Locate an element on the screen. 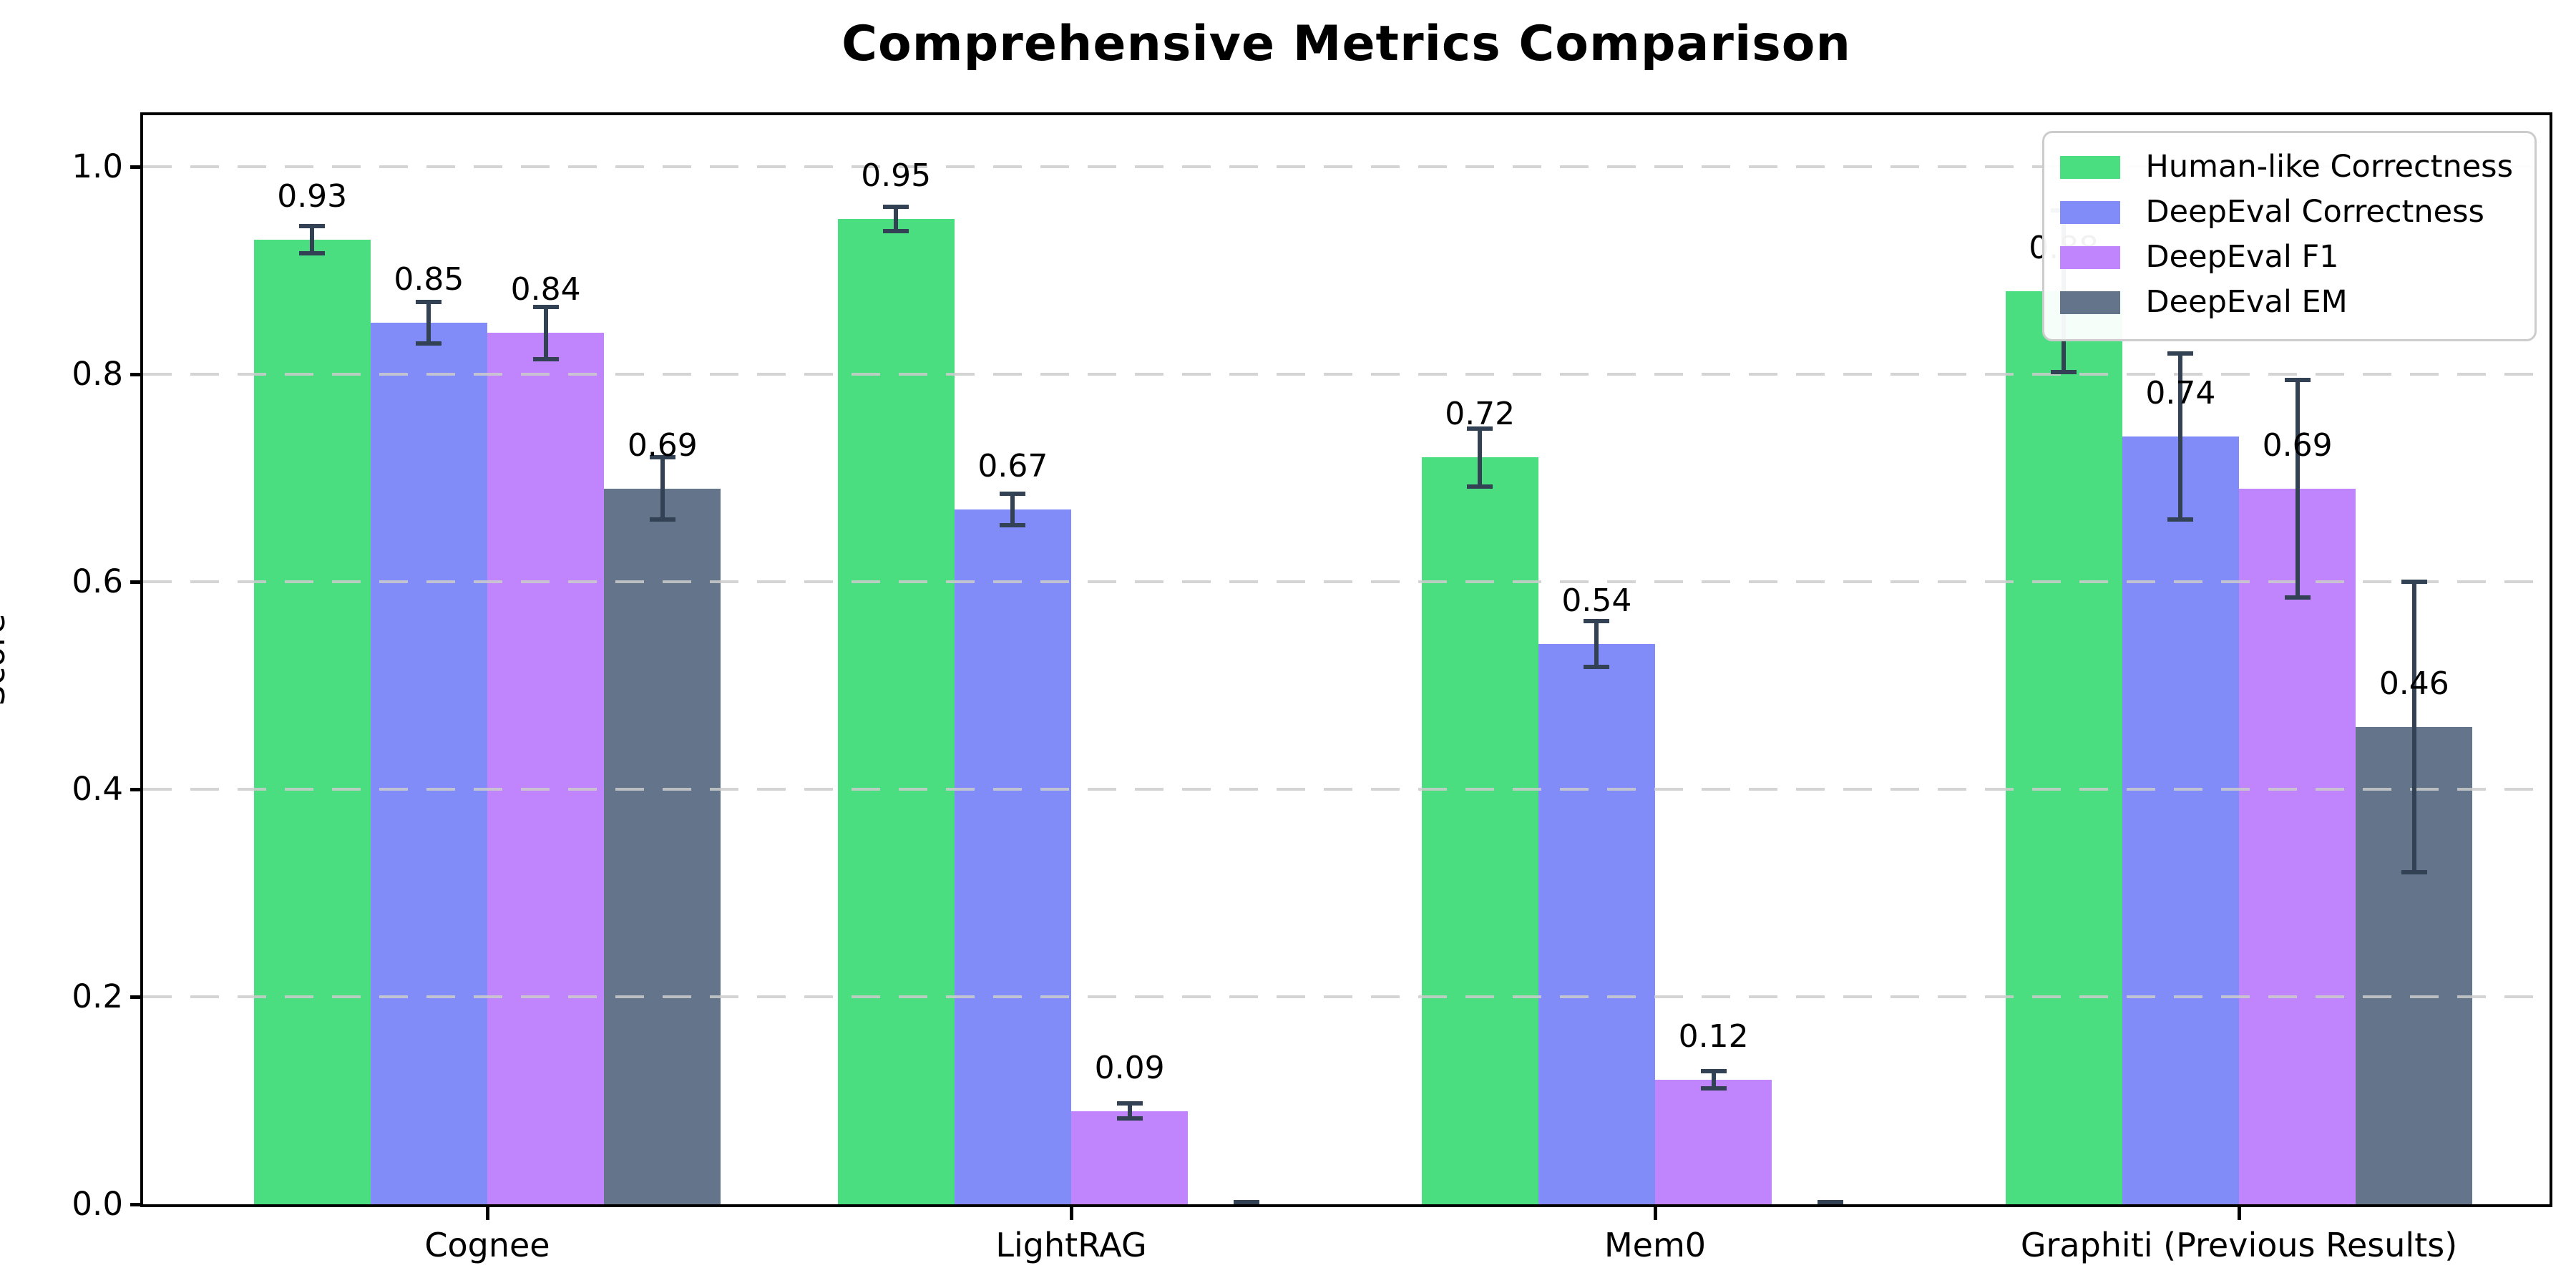 The width and height of the screenshot is (2576, 1288). bar-value-label: 0.95 is located at coordinates (896, 175).